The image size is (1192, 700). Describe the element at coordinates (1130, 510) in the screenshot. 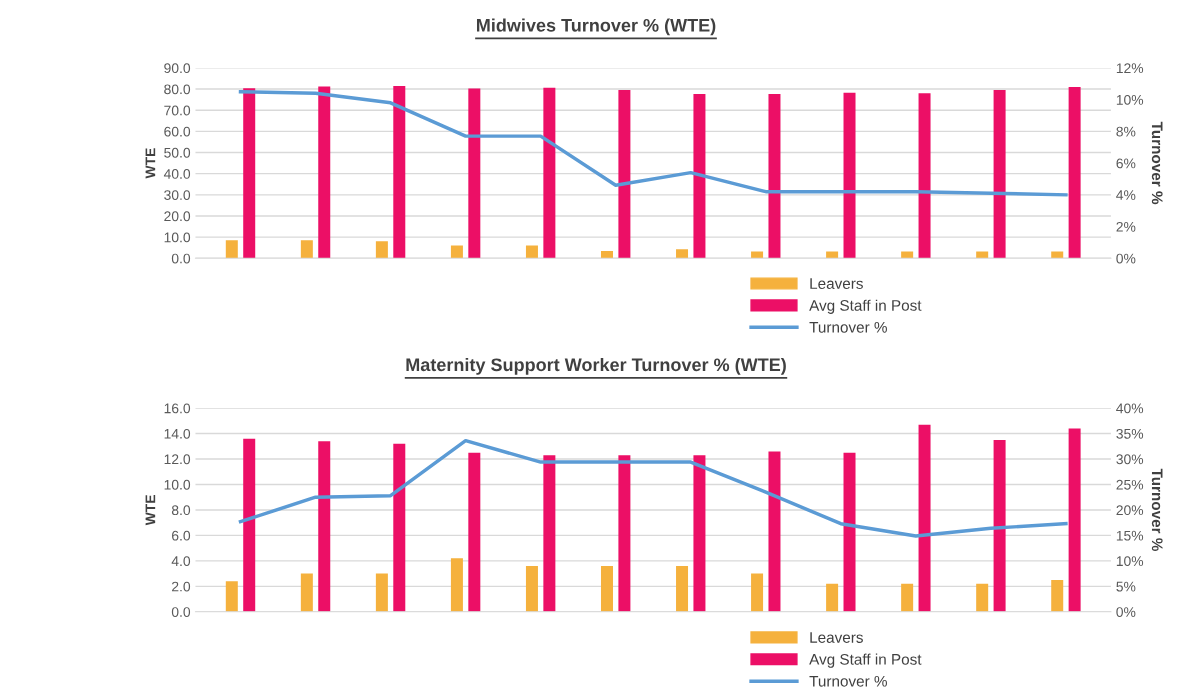

I see `y2-tick-label: 20%` at that location.